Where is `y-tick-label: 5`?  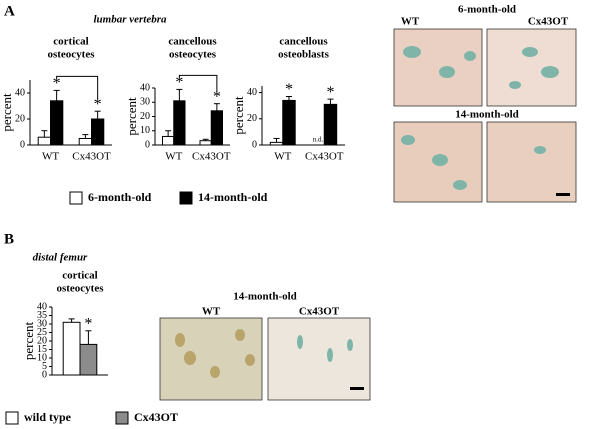
y-tick-label: 5 is located at coordinates (44, 366).